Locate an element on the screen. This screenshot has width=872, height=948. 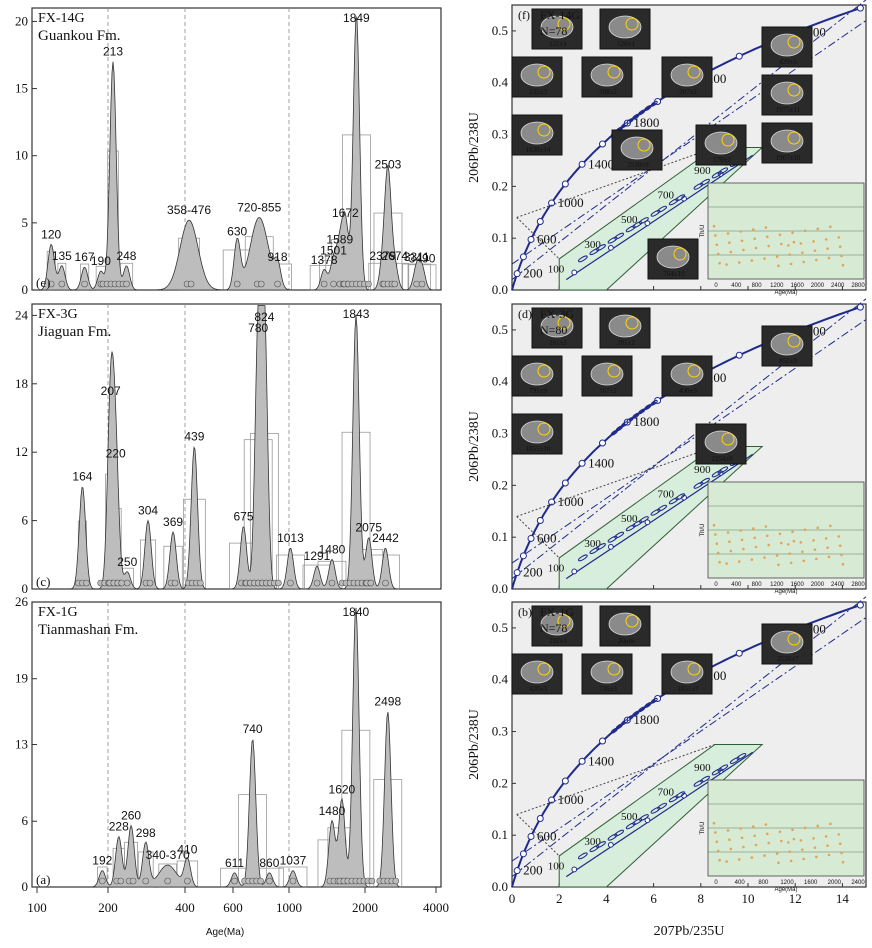
cl-grain-image: 120±1 is located at coordinates (625, 29).